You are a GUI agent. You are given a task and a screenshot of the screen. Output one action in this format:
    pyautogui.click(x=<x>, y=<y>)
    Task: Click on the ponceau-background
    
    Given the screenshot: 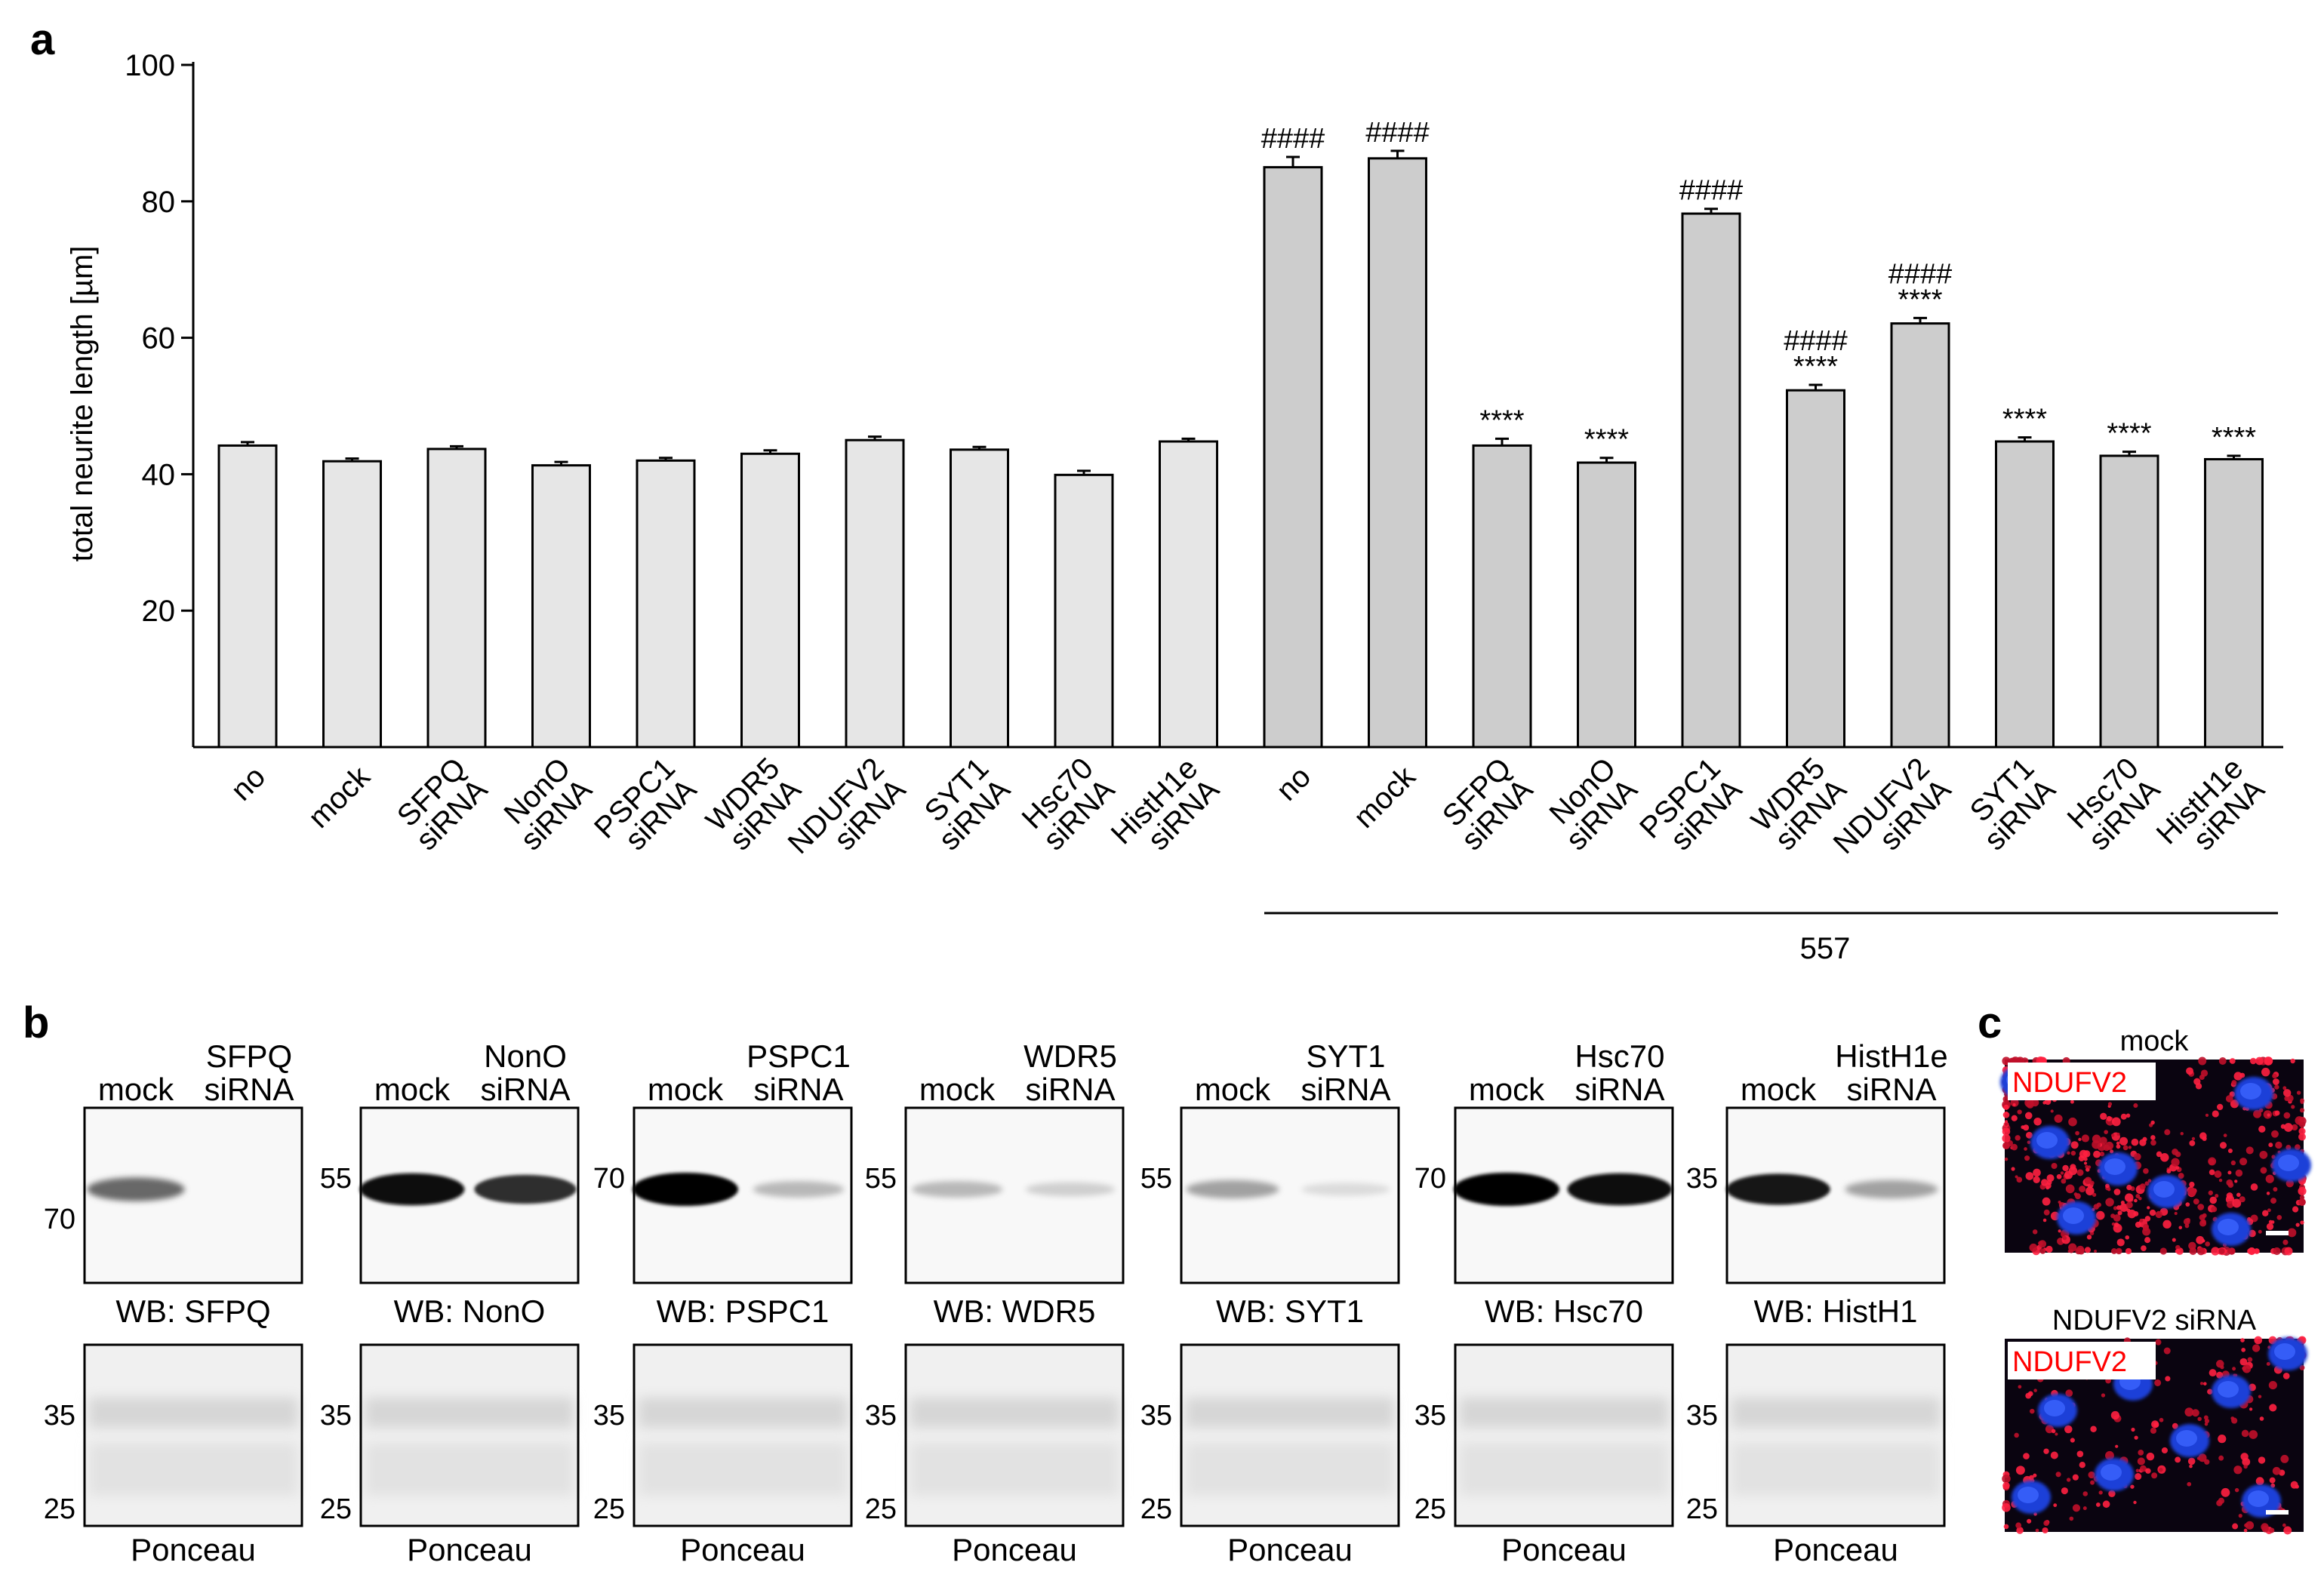 What is the action you would take?
    pyautogui.click(x=1835, y=1435)
    